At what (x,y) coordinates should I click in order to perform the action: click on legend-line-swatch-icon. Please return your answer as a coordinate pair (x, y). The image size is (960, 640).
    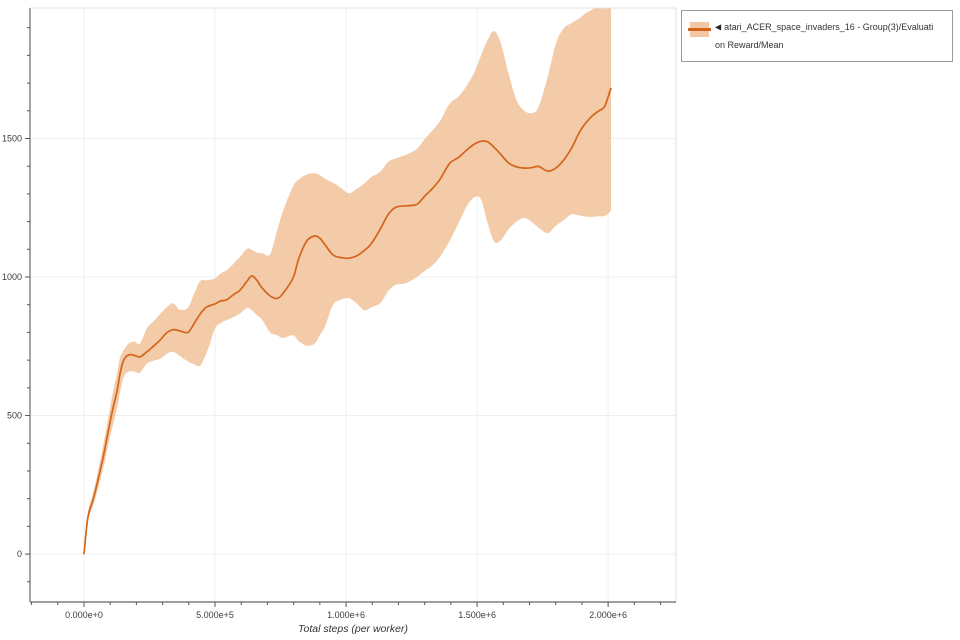
    Looking at the image, I should click on (699, 29).